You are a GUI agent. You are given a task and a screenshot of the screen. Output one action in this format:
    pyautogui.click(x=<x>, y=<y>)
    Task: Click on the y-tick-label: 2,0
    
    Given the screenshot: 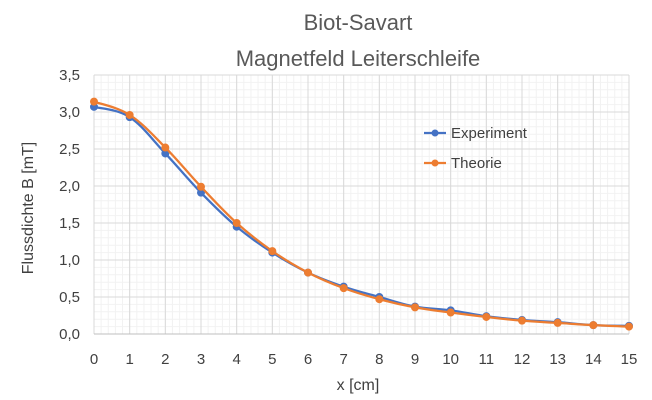 What is the action you would take?
    pyautogui.click(x=69, y=186)
    